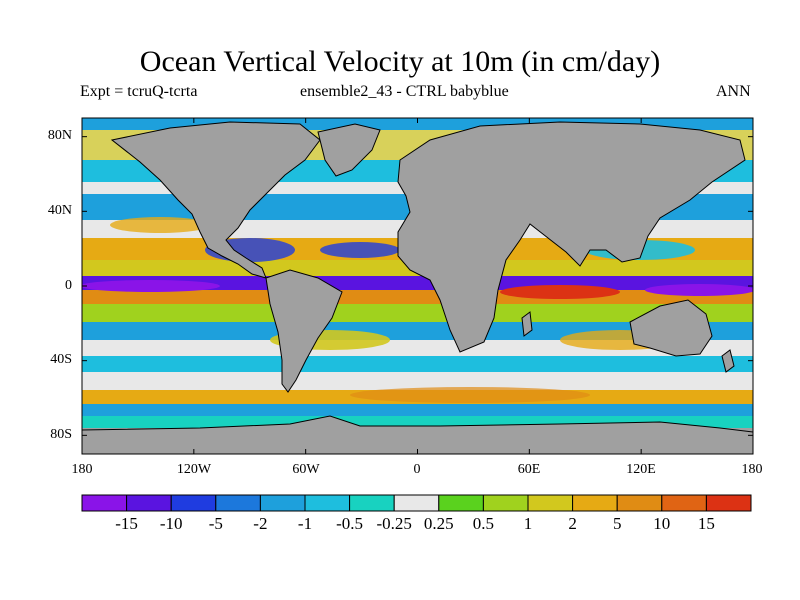 The image size is (800, 600). Describe the element at coordinates (483, 523) in the screenshot. I see `colorbar-label: 0.5` at that location.